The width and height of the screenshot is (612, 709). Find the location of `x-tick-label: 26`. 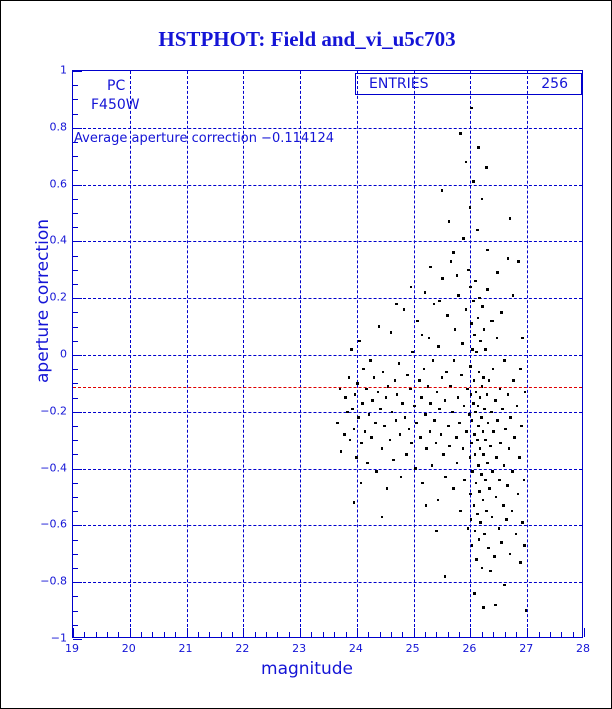

x-tick-label: 26 is located at coordinates (469, 648).